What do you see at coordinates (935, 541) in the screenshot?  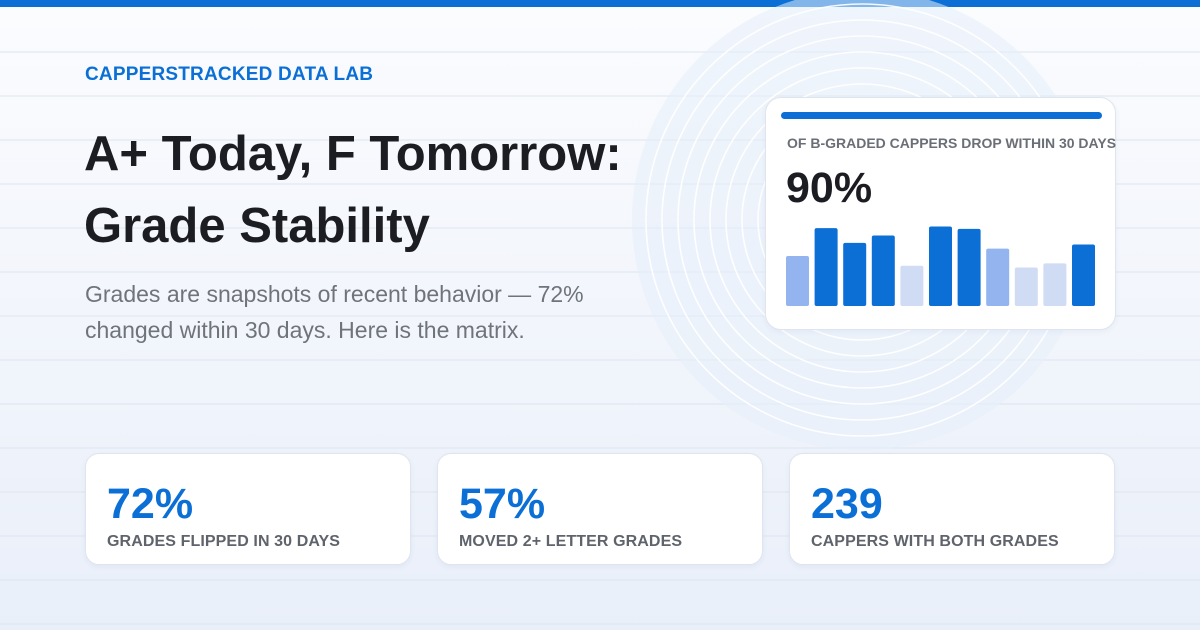 I see `stat-label: CAPPERS WITH BOTH GRADES` at bounding box center [935, 541].